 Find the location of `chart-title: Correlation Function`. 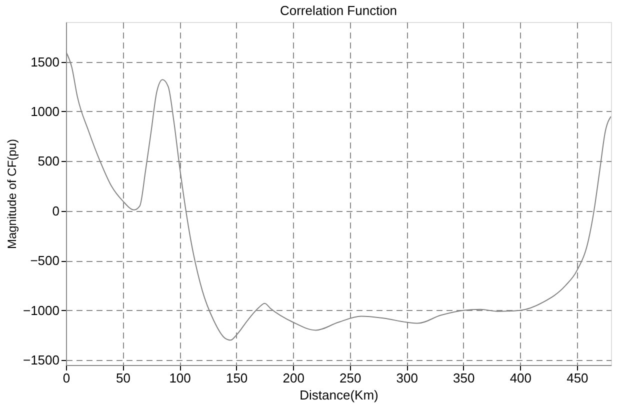

chart-title: Correlation Function is located at coordinates (339, 10).